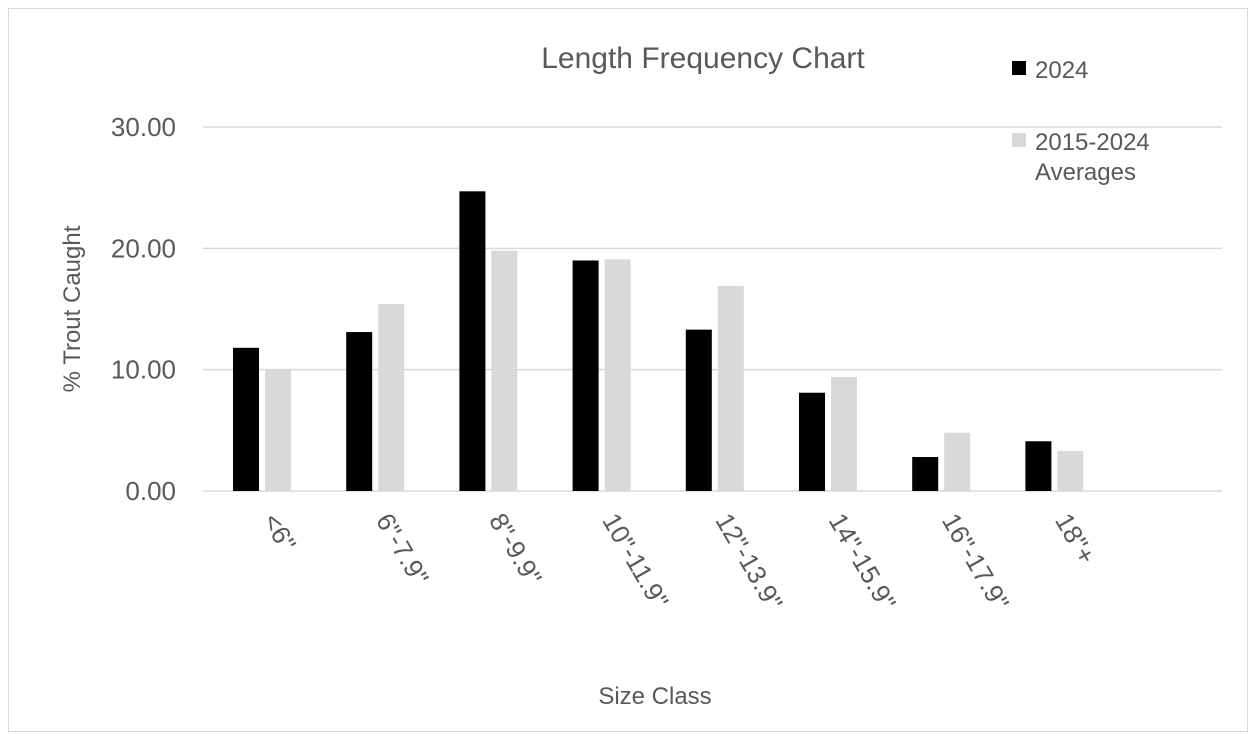  What do you see at coordinates (143, 309) in the screenshot?
I see `y-axis-ticks: 0.00 10.00 20.00 30.00` at bounding box center [143, 309].